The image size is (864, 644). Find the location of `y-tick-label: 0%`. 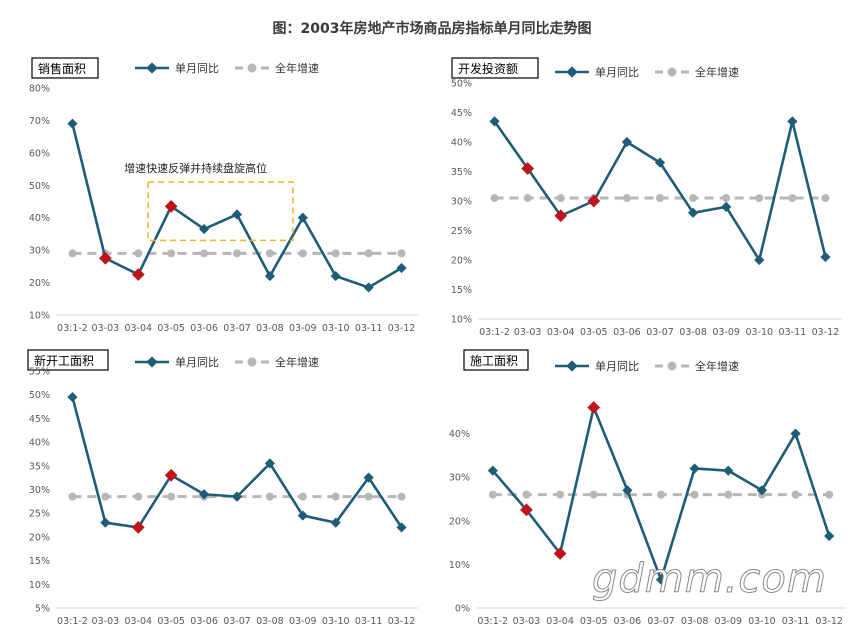

y-tick-label: 0% is located at coordinates (462, 609).